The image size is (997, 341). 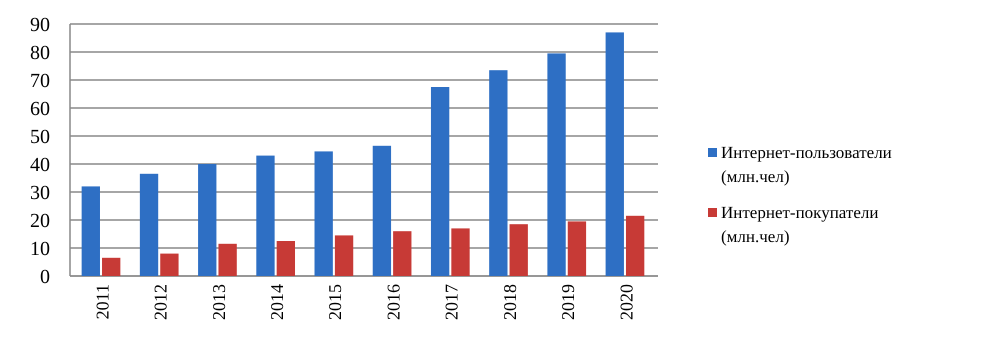 I want to click on legend-label: Интернет-пользователи (млн.чел), so click(x=806, y=164).